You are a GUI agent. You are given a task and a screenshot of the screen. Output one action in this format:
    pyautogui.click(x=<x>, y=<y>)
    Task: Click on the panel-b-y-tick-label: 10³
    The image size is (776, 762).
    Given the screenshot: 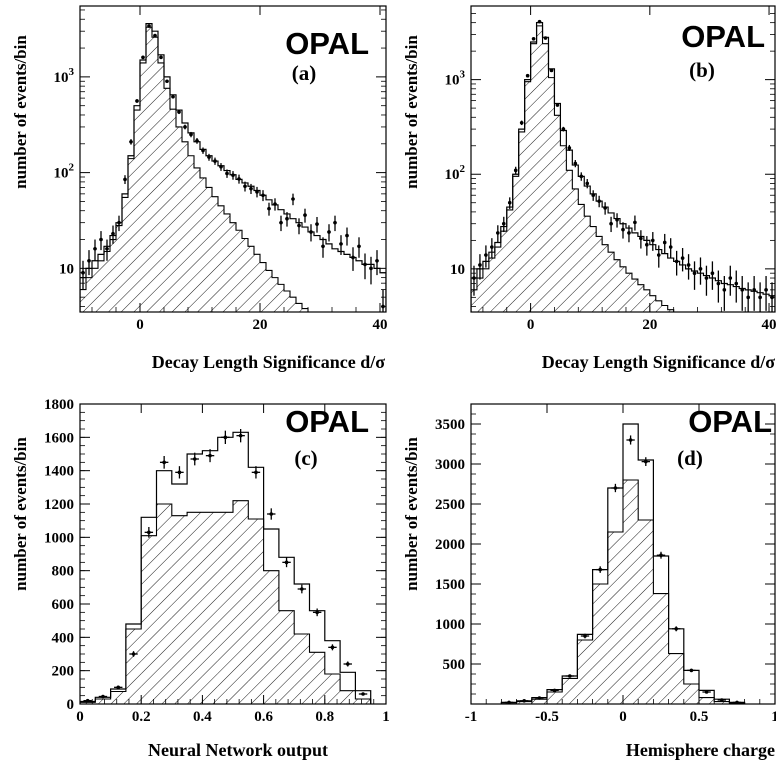 What is the action you would take?
    pyautogui.click(x=455, y=79)
    